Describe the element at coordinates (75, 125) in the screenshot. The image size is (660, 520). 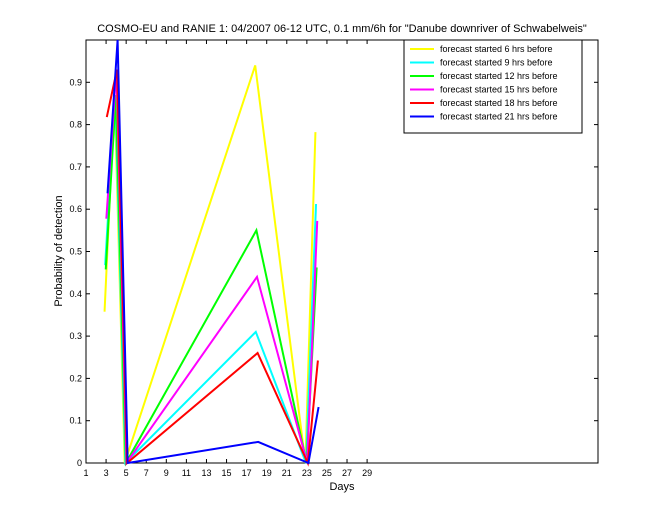
I see `y-tick-label: 0.8` at that location.